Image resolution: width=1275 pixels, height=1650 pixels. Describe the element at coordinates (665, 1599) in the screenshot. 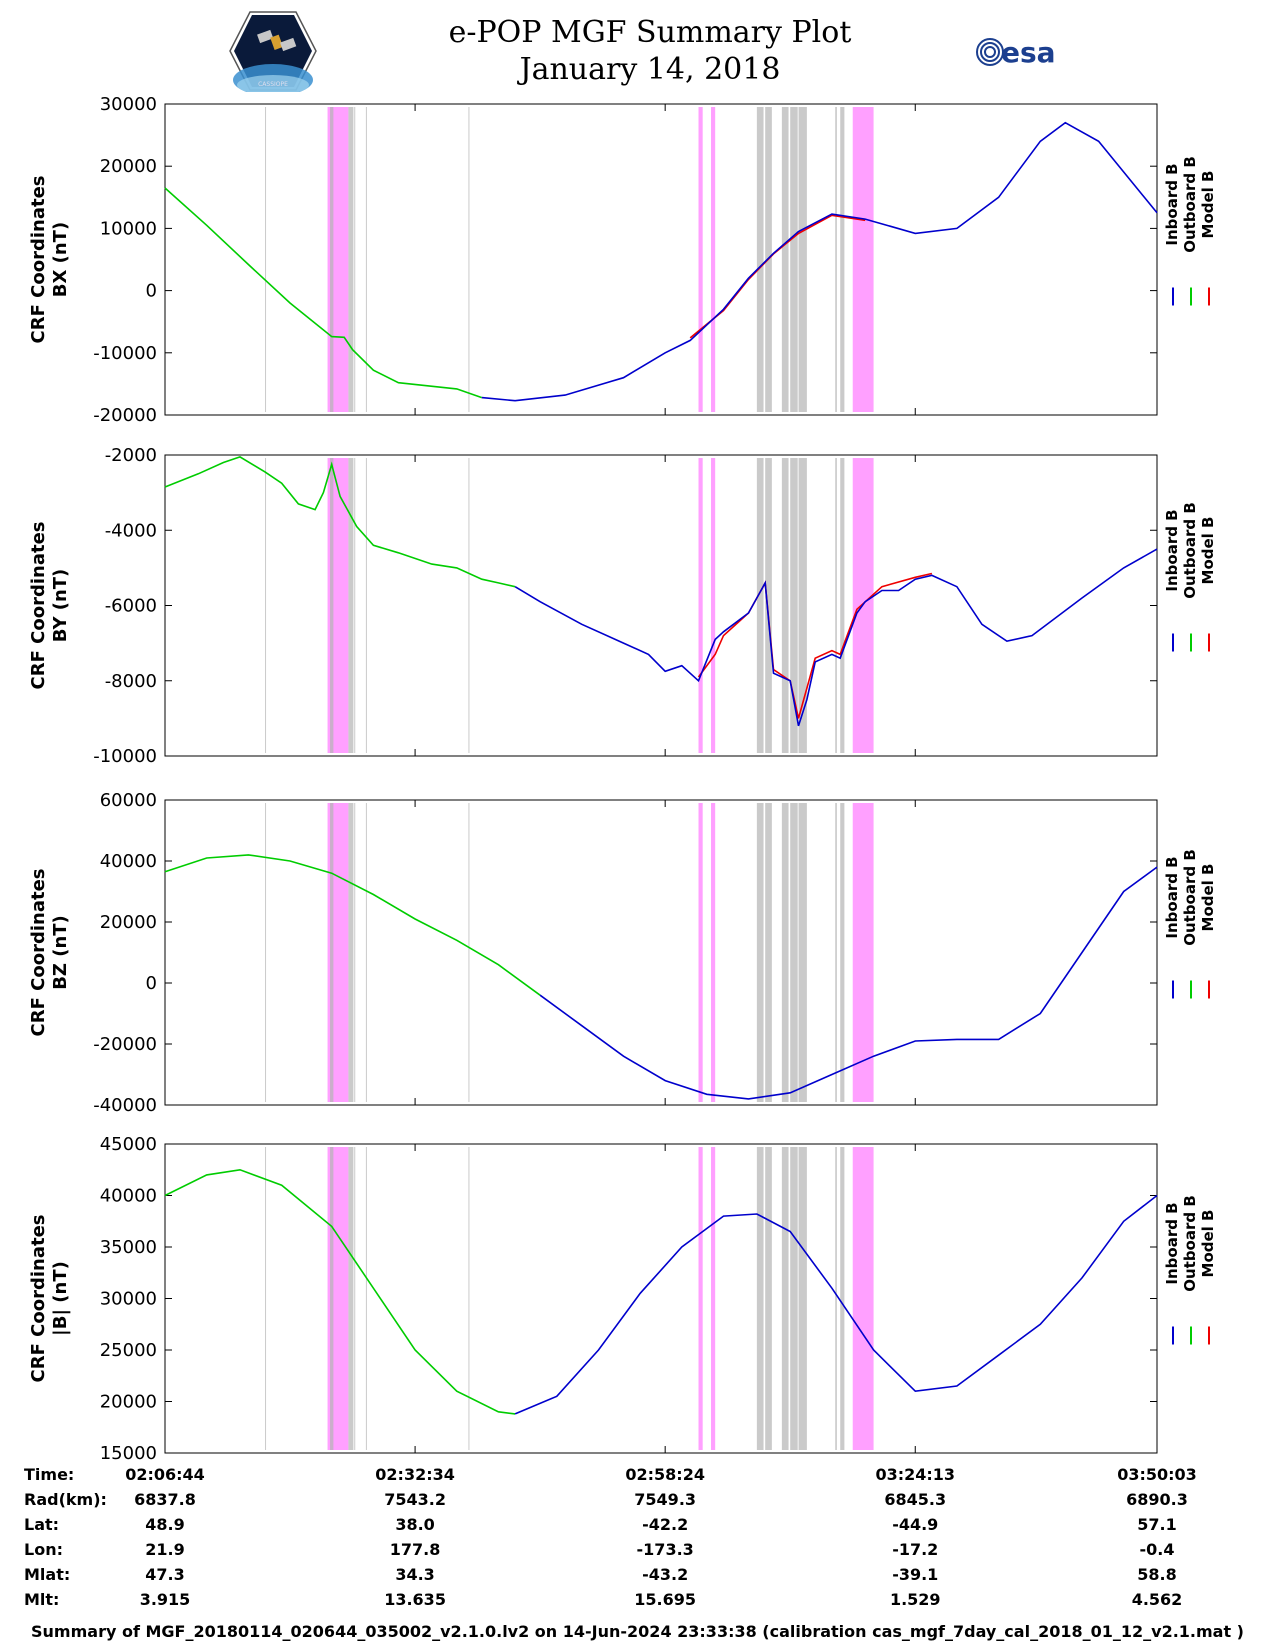

I see `info-value: 15.695` at that location.